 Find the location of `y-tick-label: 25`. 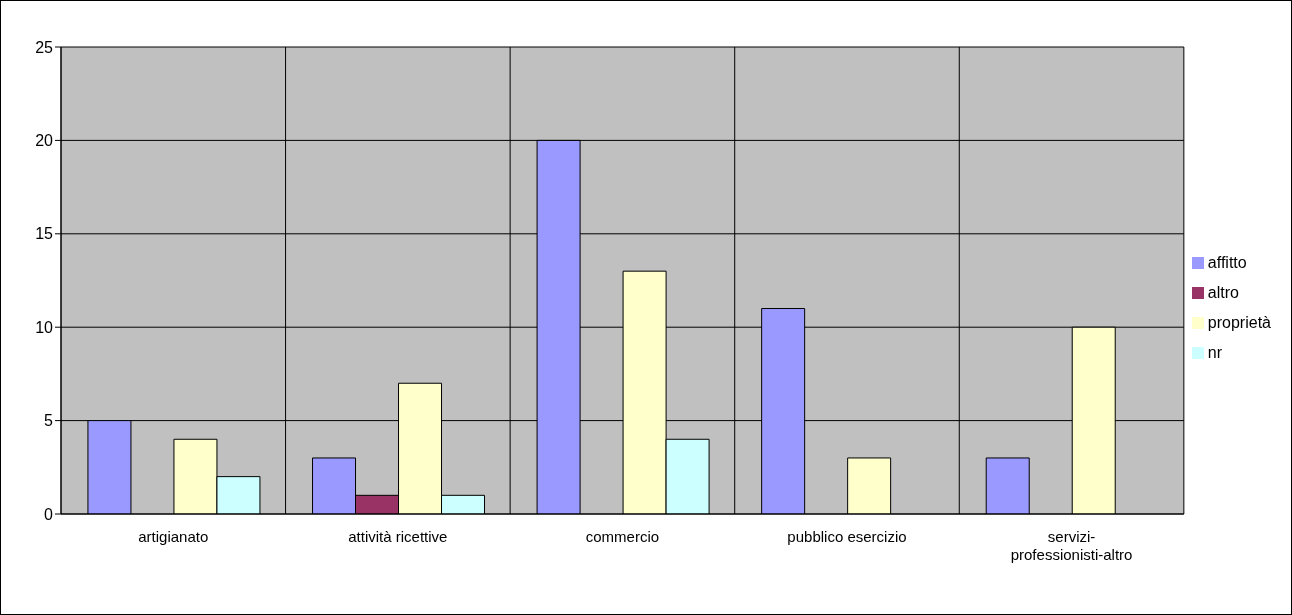

y-tick-label: 25 is located at coordinates (44, 47).